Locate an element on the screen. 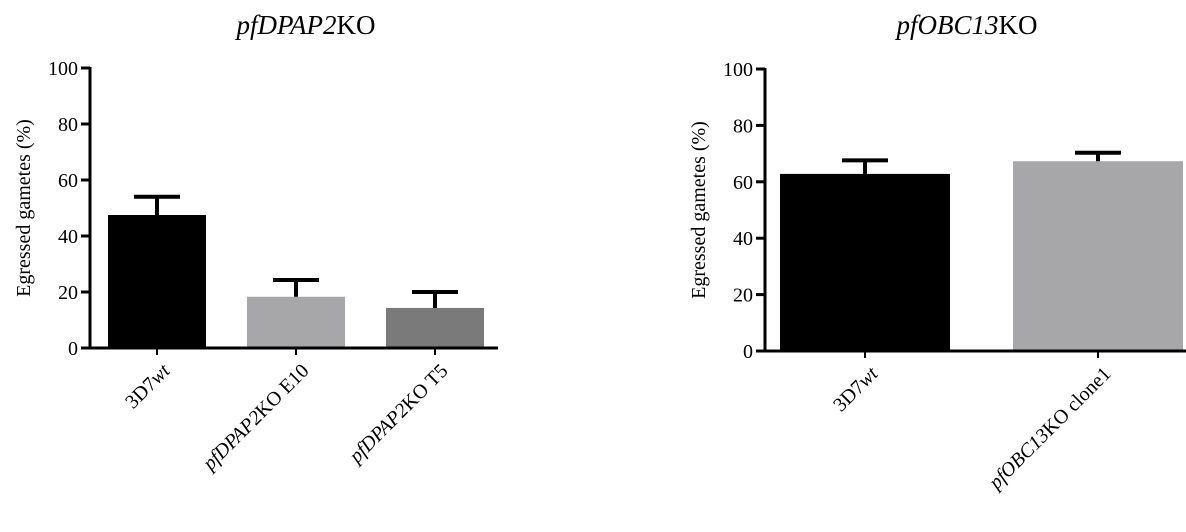 This screenshot has height=532, width=1186. x-tick-label-part: KO E10 is located at coordinates (282, 391).